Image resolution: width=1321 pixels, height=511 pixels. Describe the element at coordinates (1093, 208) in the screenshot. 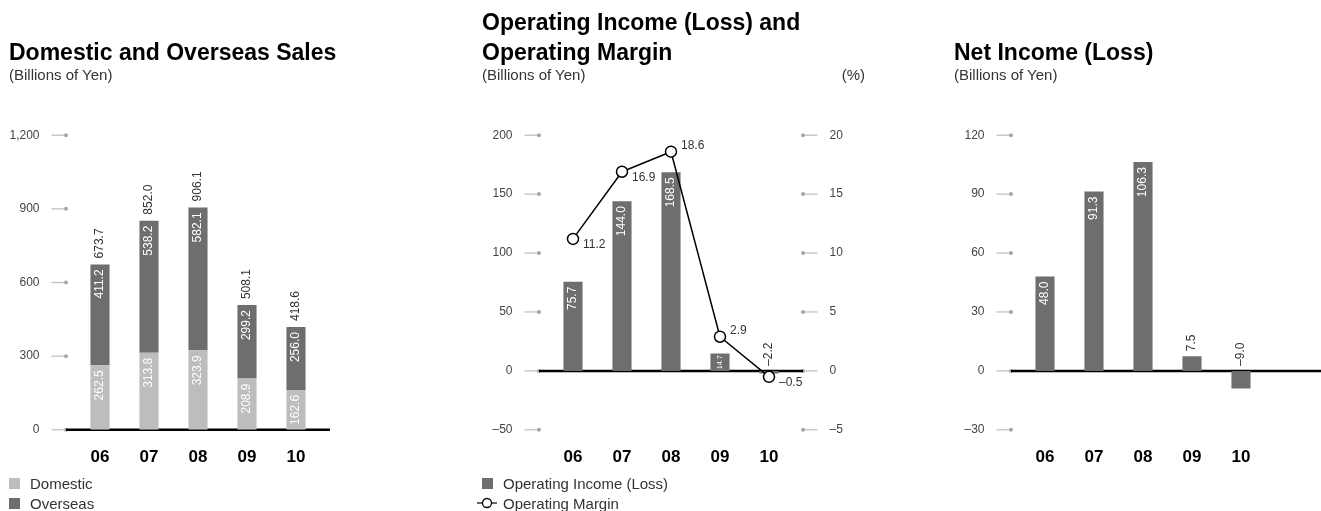

I see `data-label: 91.3` at that location.